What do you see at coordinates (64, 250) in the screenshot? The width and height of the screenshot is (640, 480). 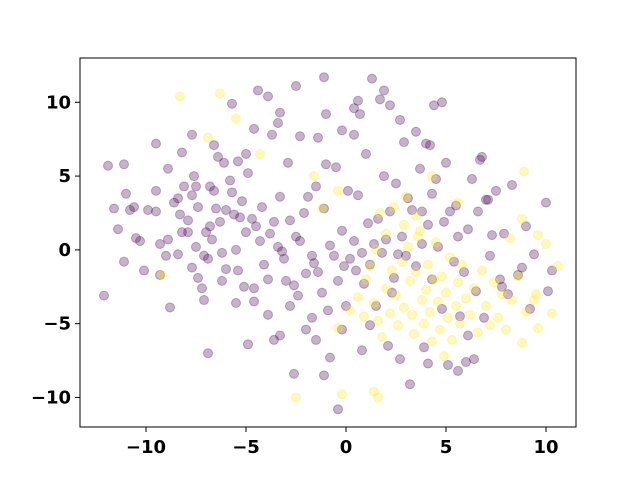 I see `y-tick-label: 0` at bounding box center [64, 250].